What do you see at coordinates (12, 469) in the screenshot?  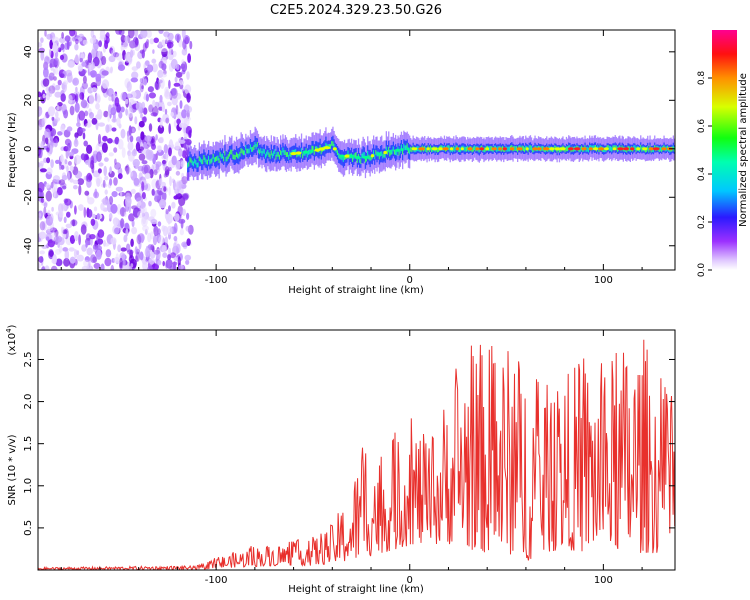 I see `snr-ylabel: SNR (10 * v/v)` at bounding box center [12, 469].